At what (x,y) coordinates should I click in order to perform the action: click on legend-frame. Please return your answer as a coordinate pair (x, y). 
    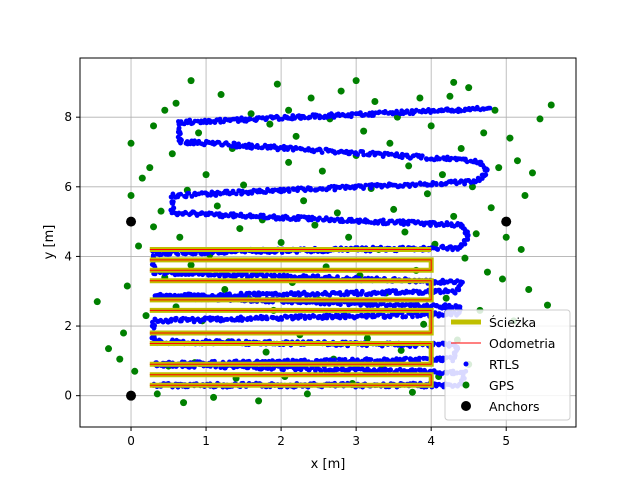
    Looking at the image, I should click on (507, 365).